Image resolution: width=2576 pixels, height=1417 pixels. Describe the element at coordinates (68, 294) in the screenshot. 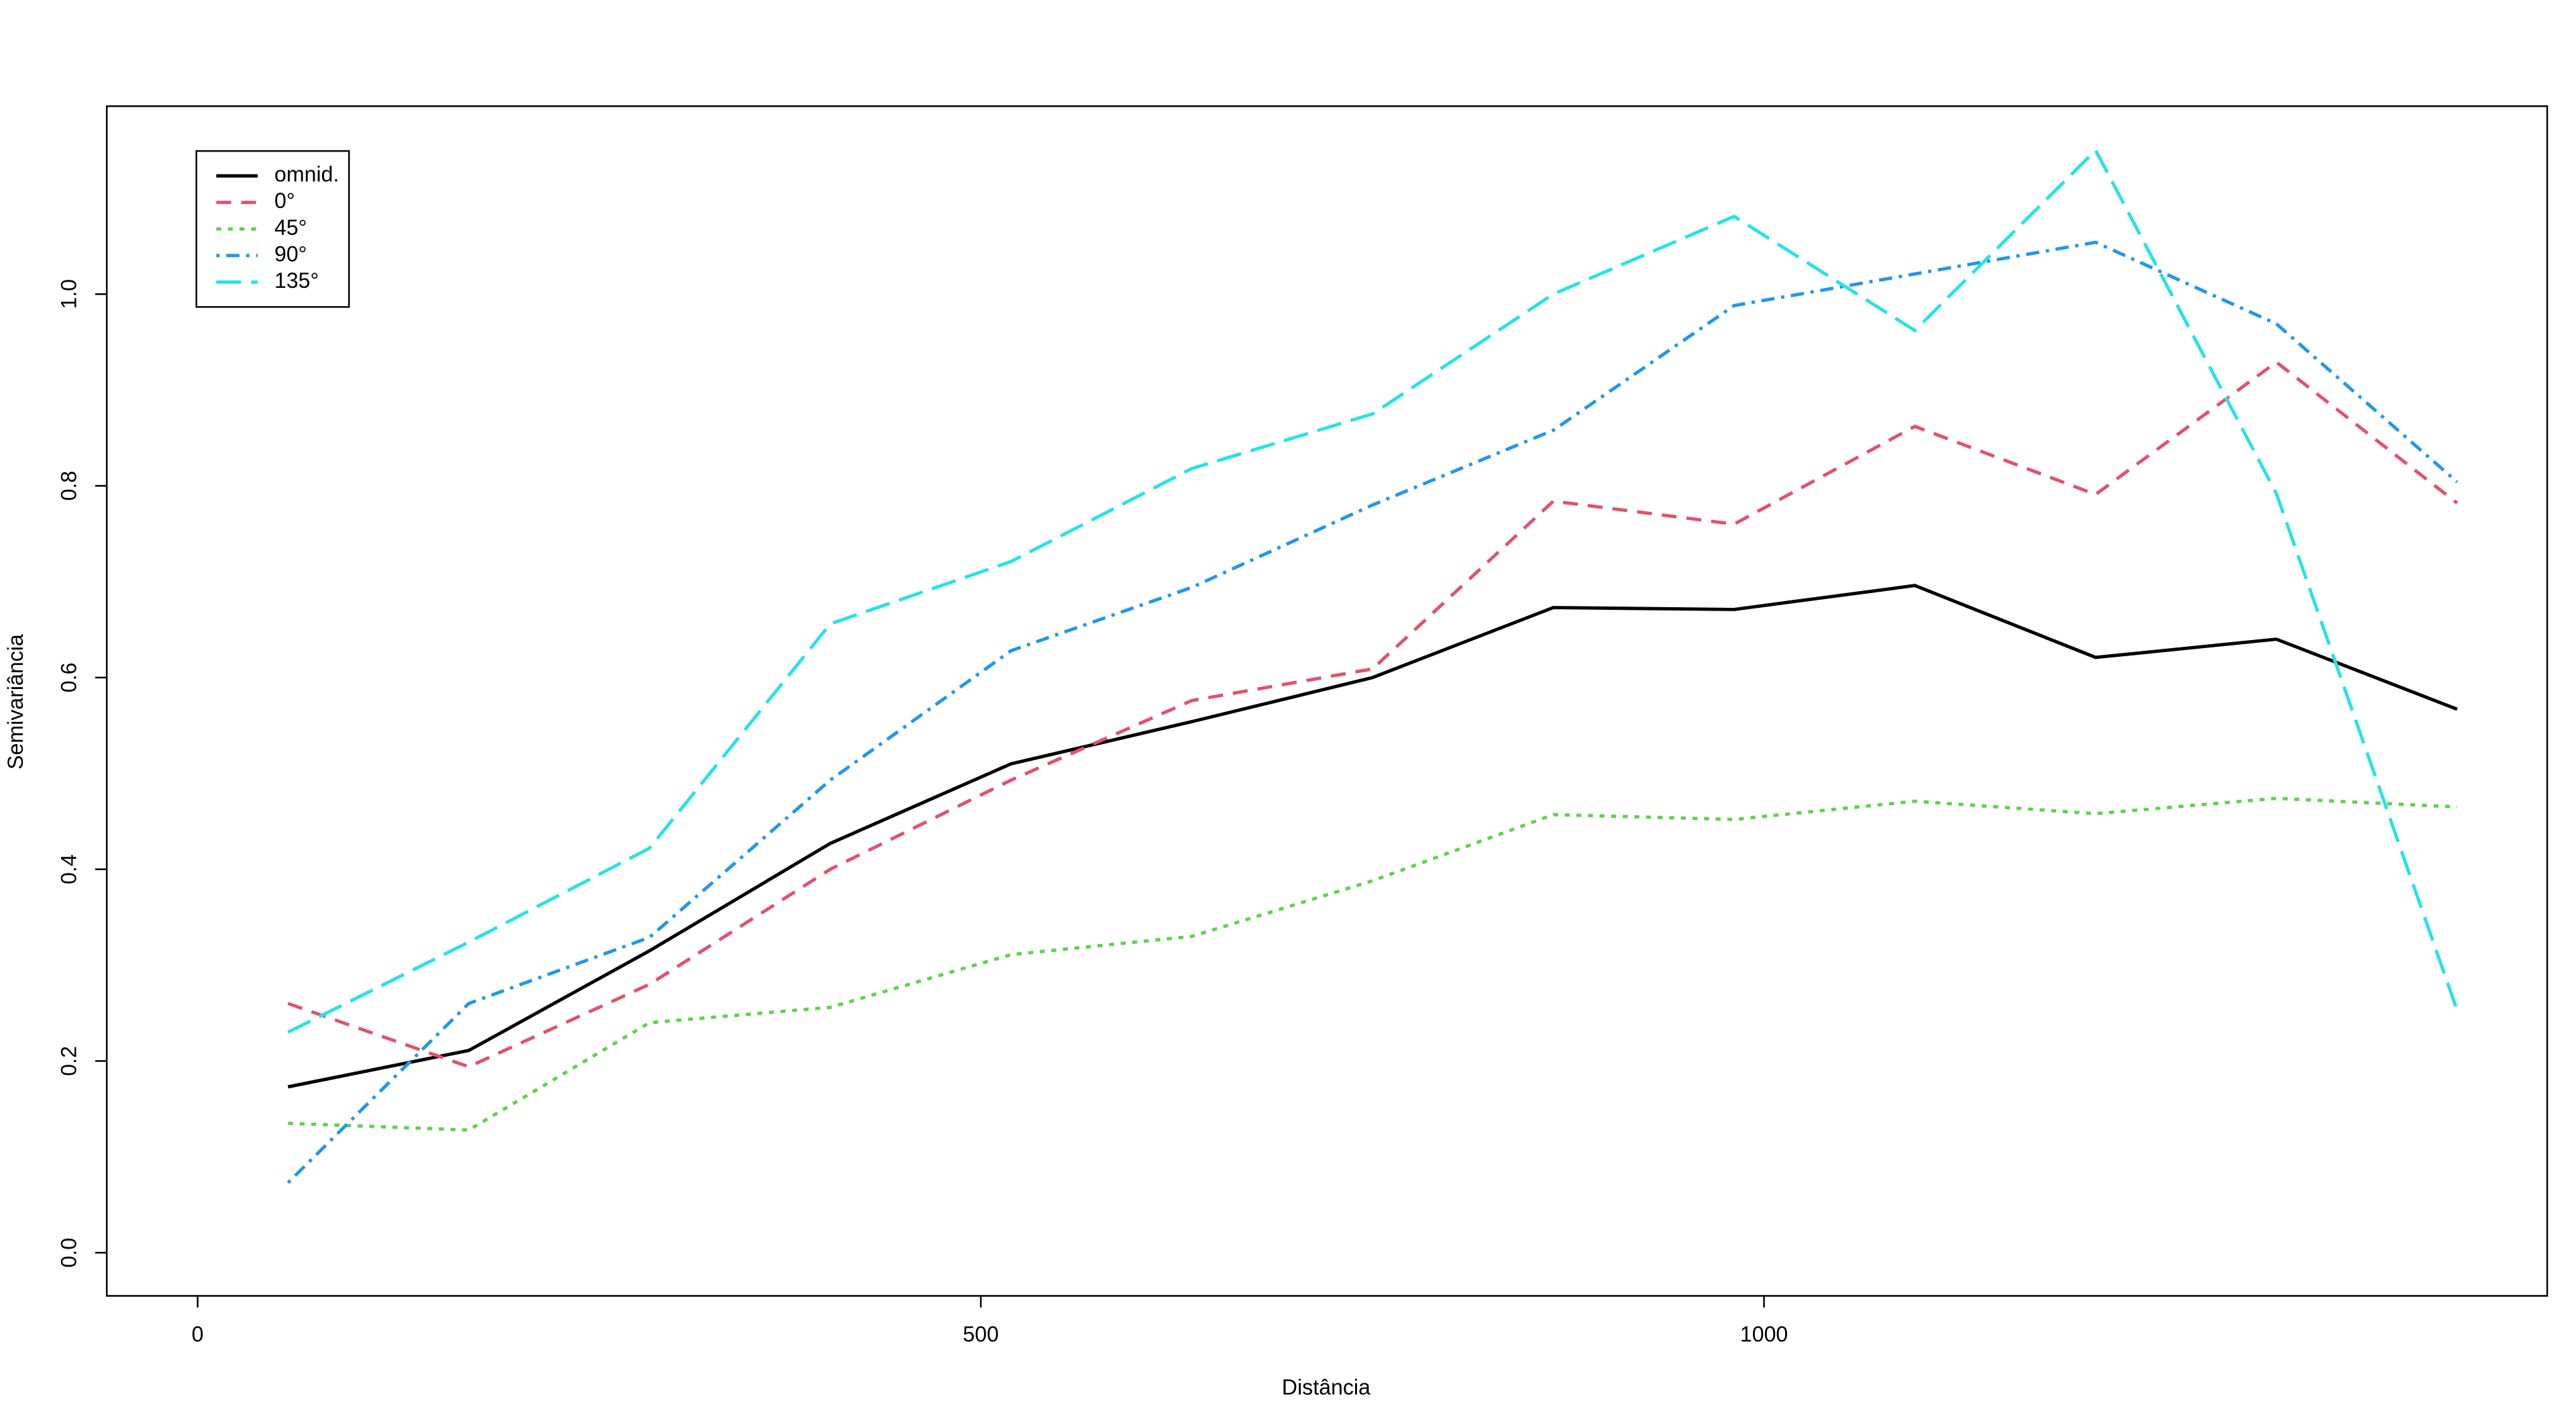

I see `y-tick-label: 1.0` at that location.